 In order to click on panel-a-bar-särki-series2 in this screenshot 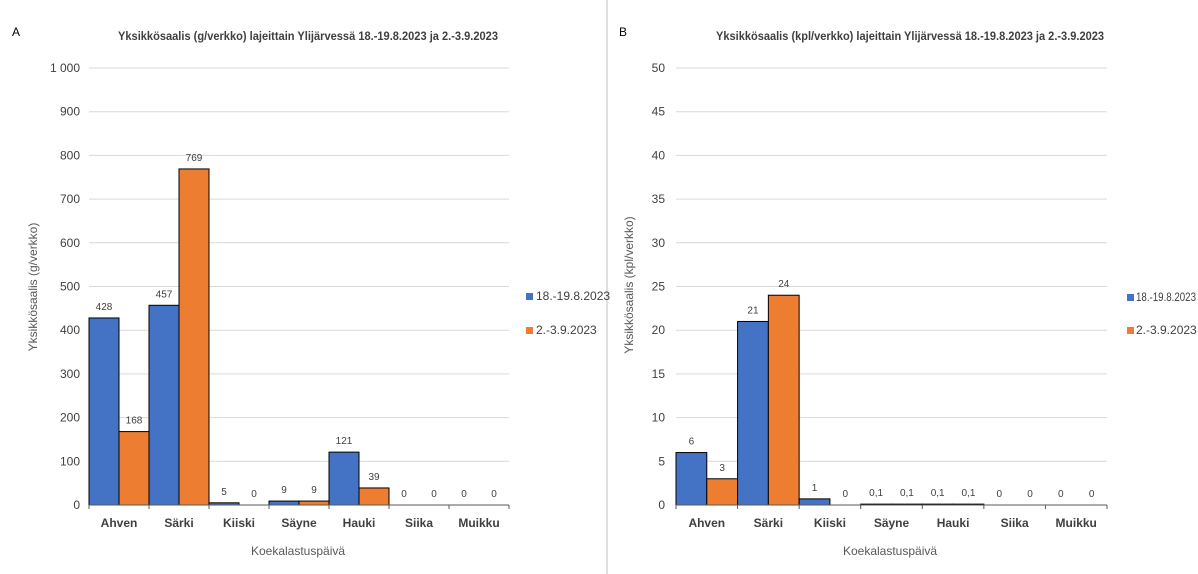, I will do `click(194, 337)`.